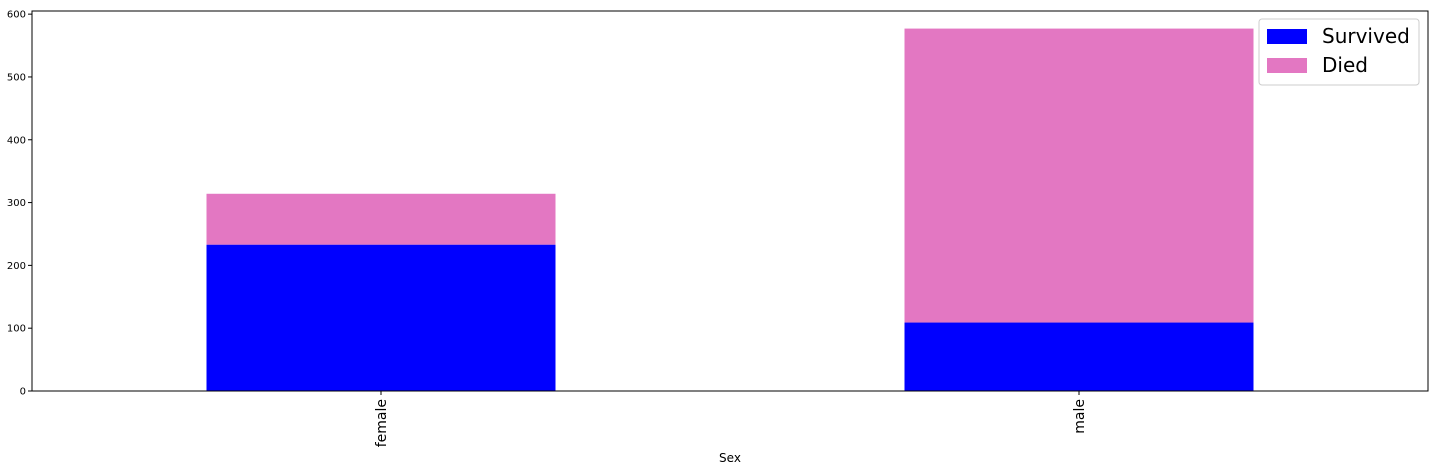 This screenshot has width=1438, height=472. Describe the element at coordinates (16, 140) in the screenshot. I see `y-tick-label: 400` at that location.